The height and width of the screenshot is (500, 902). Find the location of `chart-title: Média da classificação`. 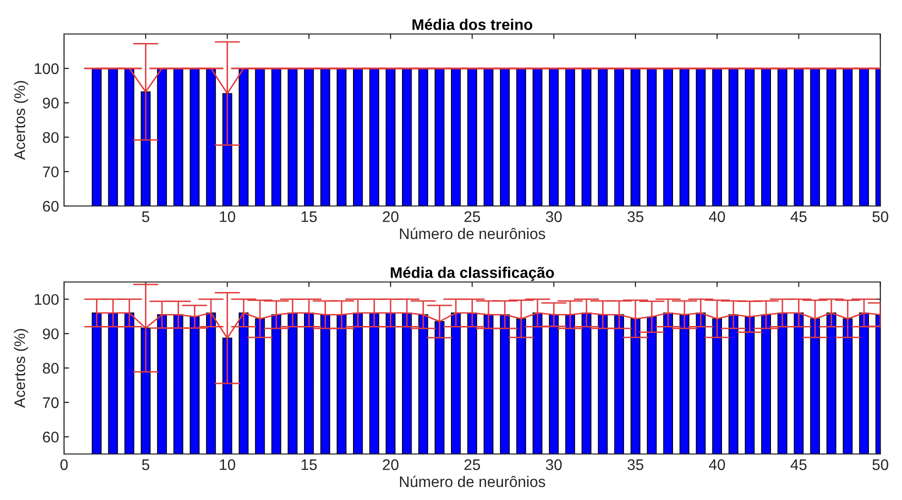

chart-title: Média da classificação is located at coordinates (472, 274).